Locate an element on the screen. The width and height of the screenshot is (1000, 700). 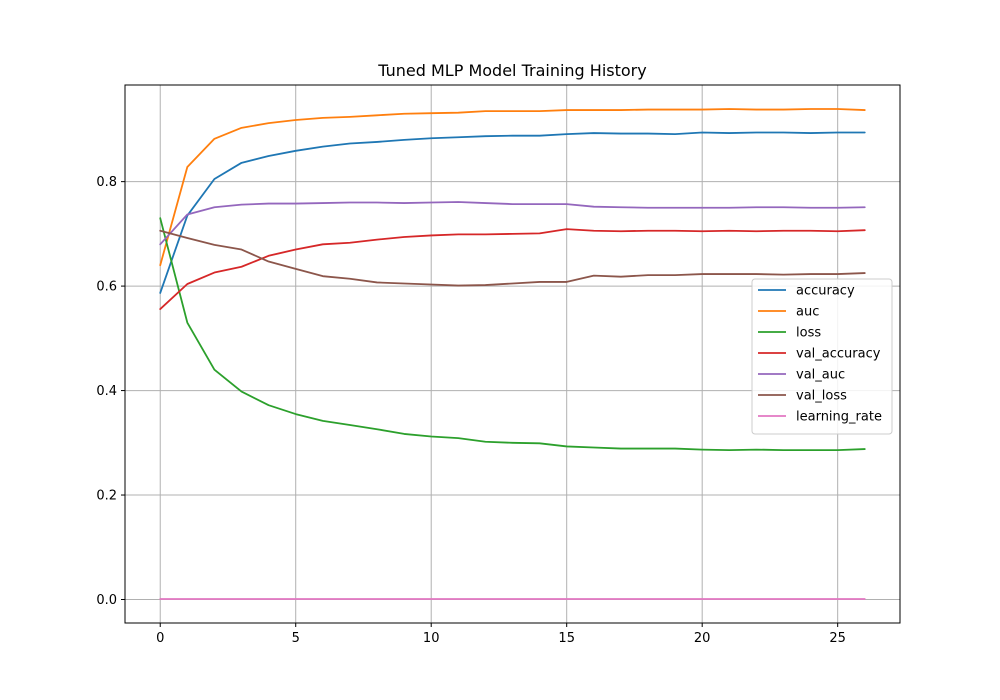
legend-label: loss is located at coordinates (808, 333).